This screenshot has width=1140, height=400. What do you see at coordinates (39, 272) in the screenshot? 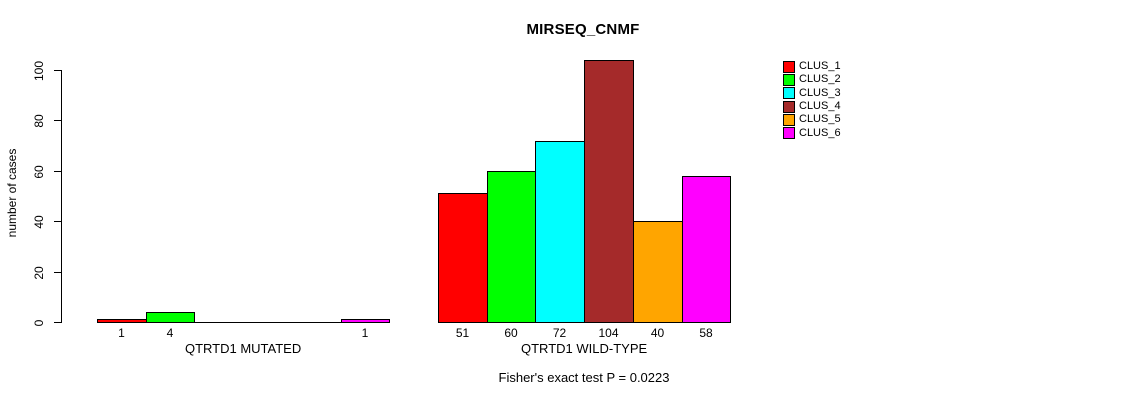
I see `y-tick-label: 20` at bounding box center [39, 272].